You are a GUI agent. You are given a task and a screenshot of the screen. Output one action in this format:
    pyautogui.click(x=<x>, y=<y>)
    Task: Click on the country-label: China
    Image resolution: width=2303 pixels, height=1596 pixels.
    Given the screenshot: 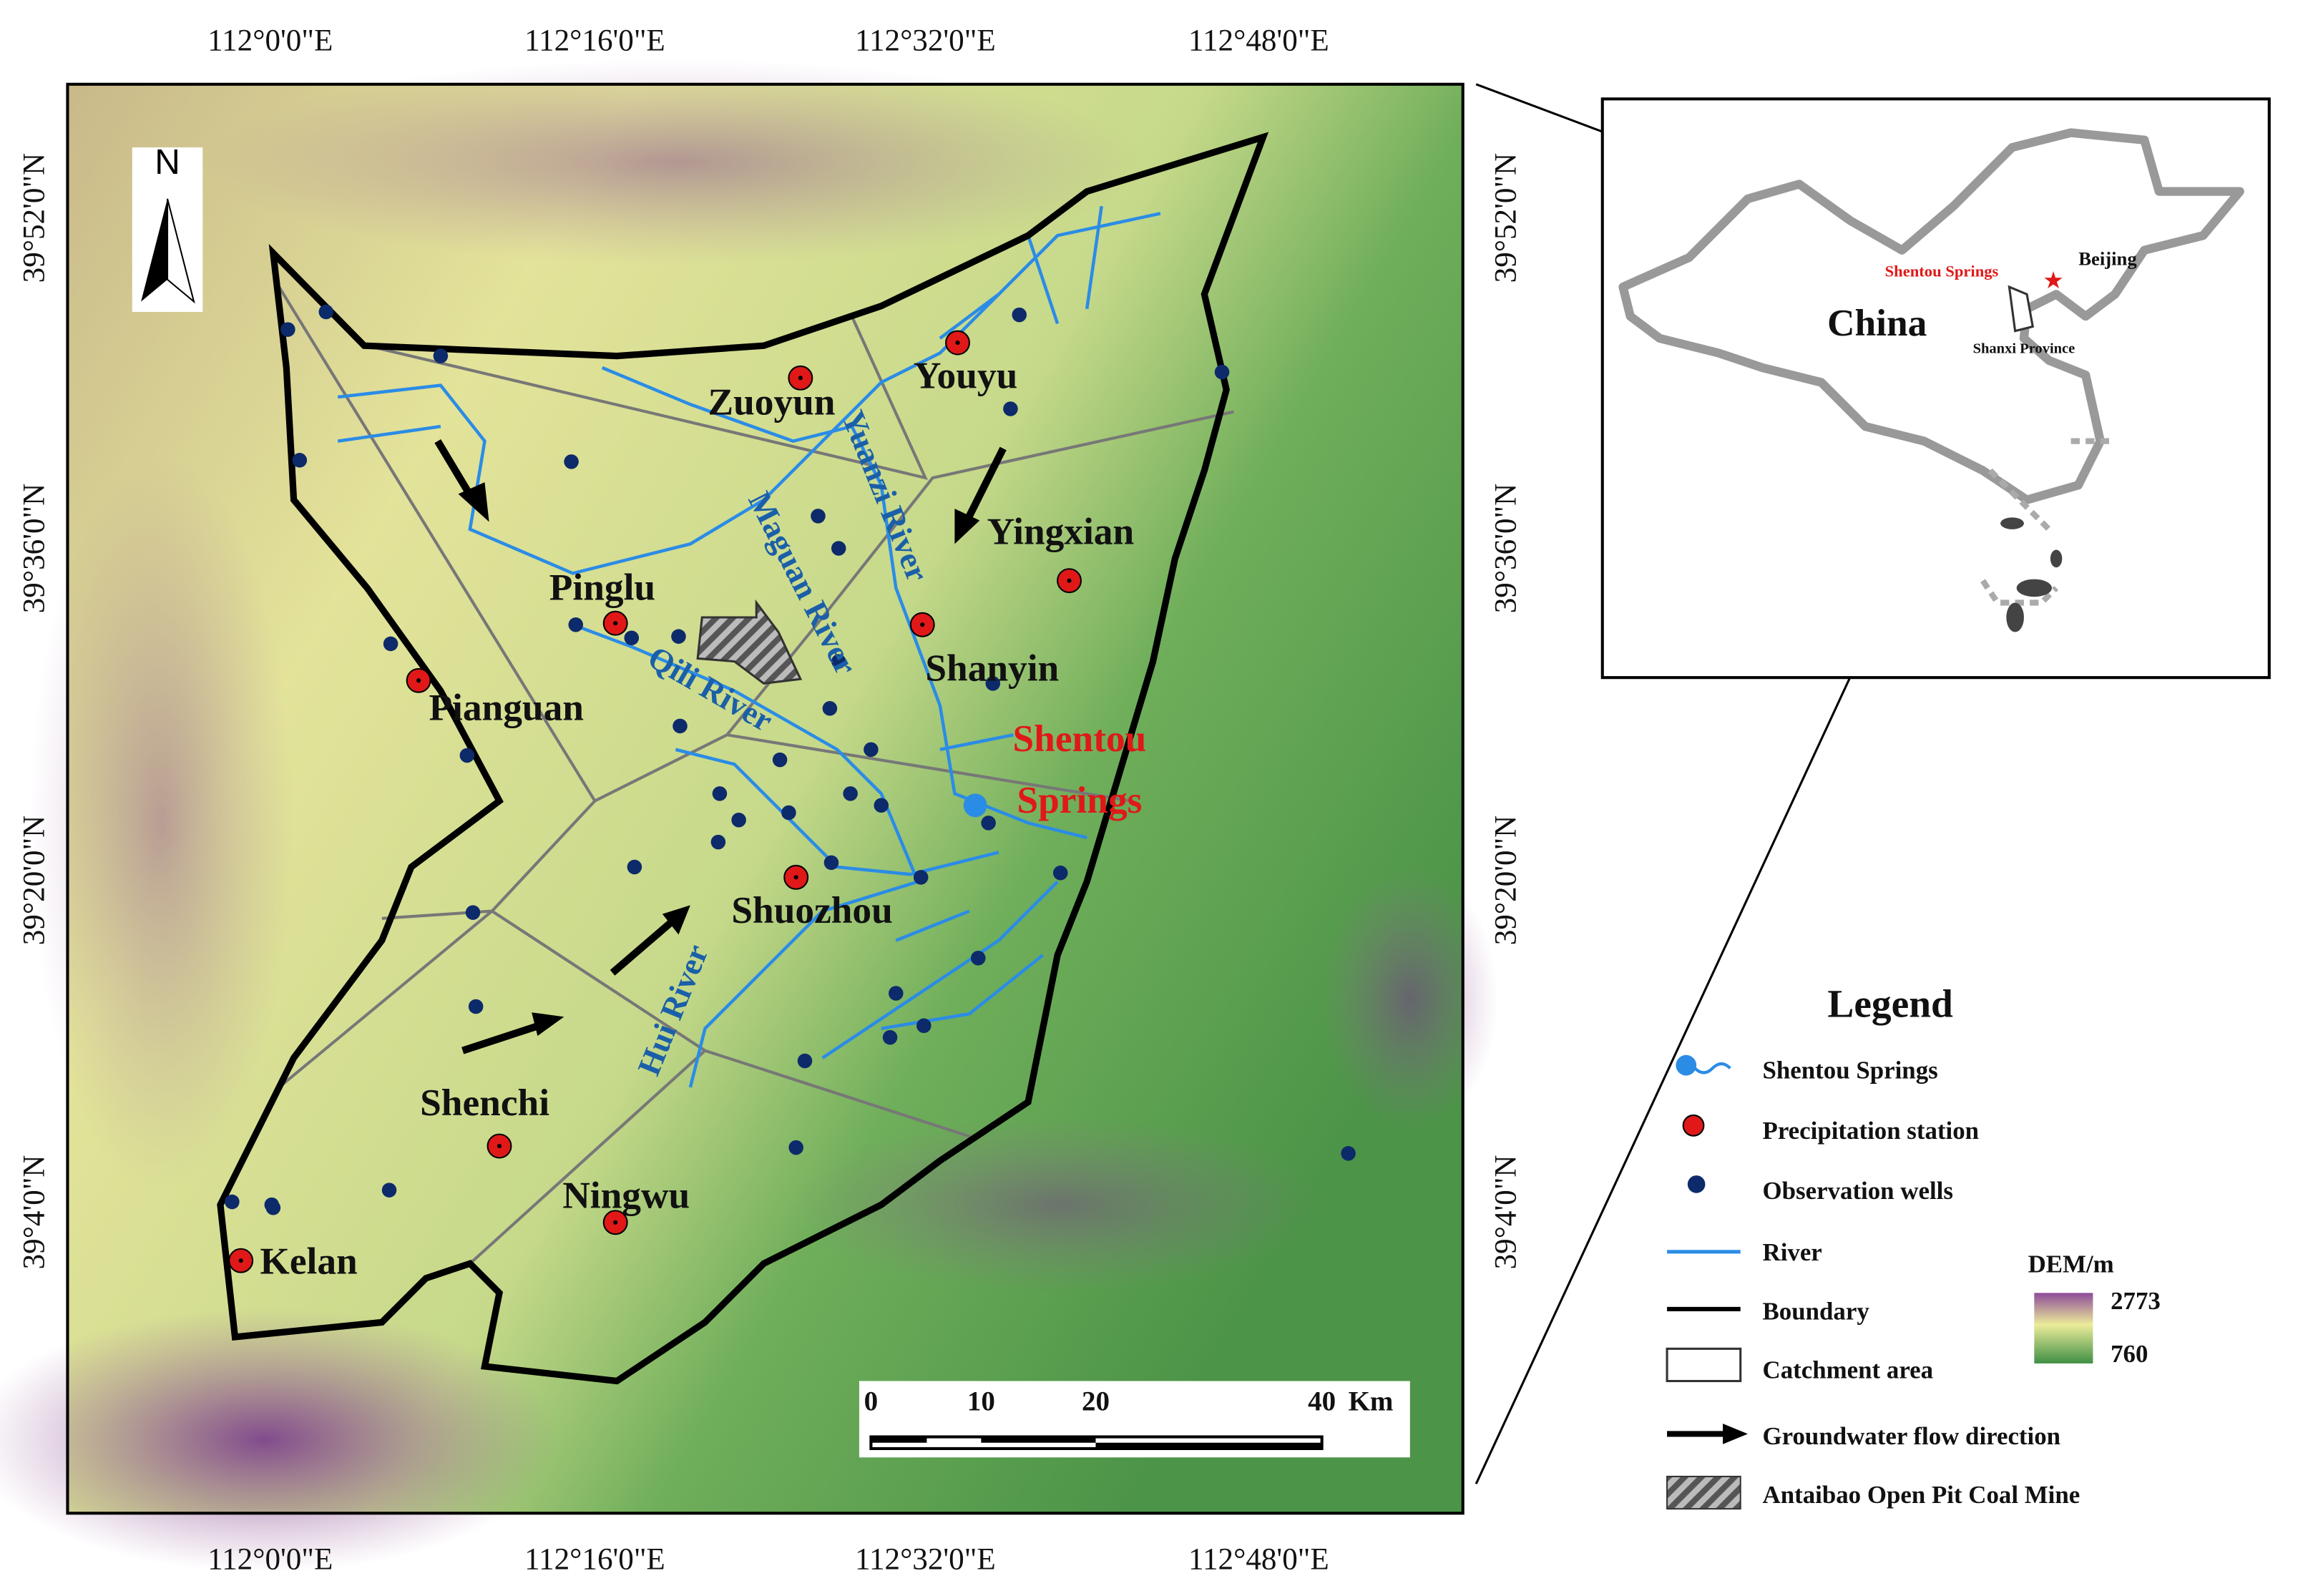 What is the action you would take?
    pyautogui.click(x=1877, y=322)
    